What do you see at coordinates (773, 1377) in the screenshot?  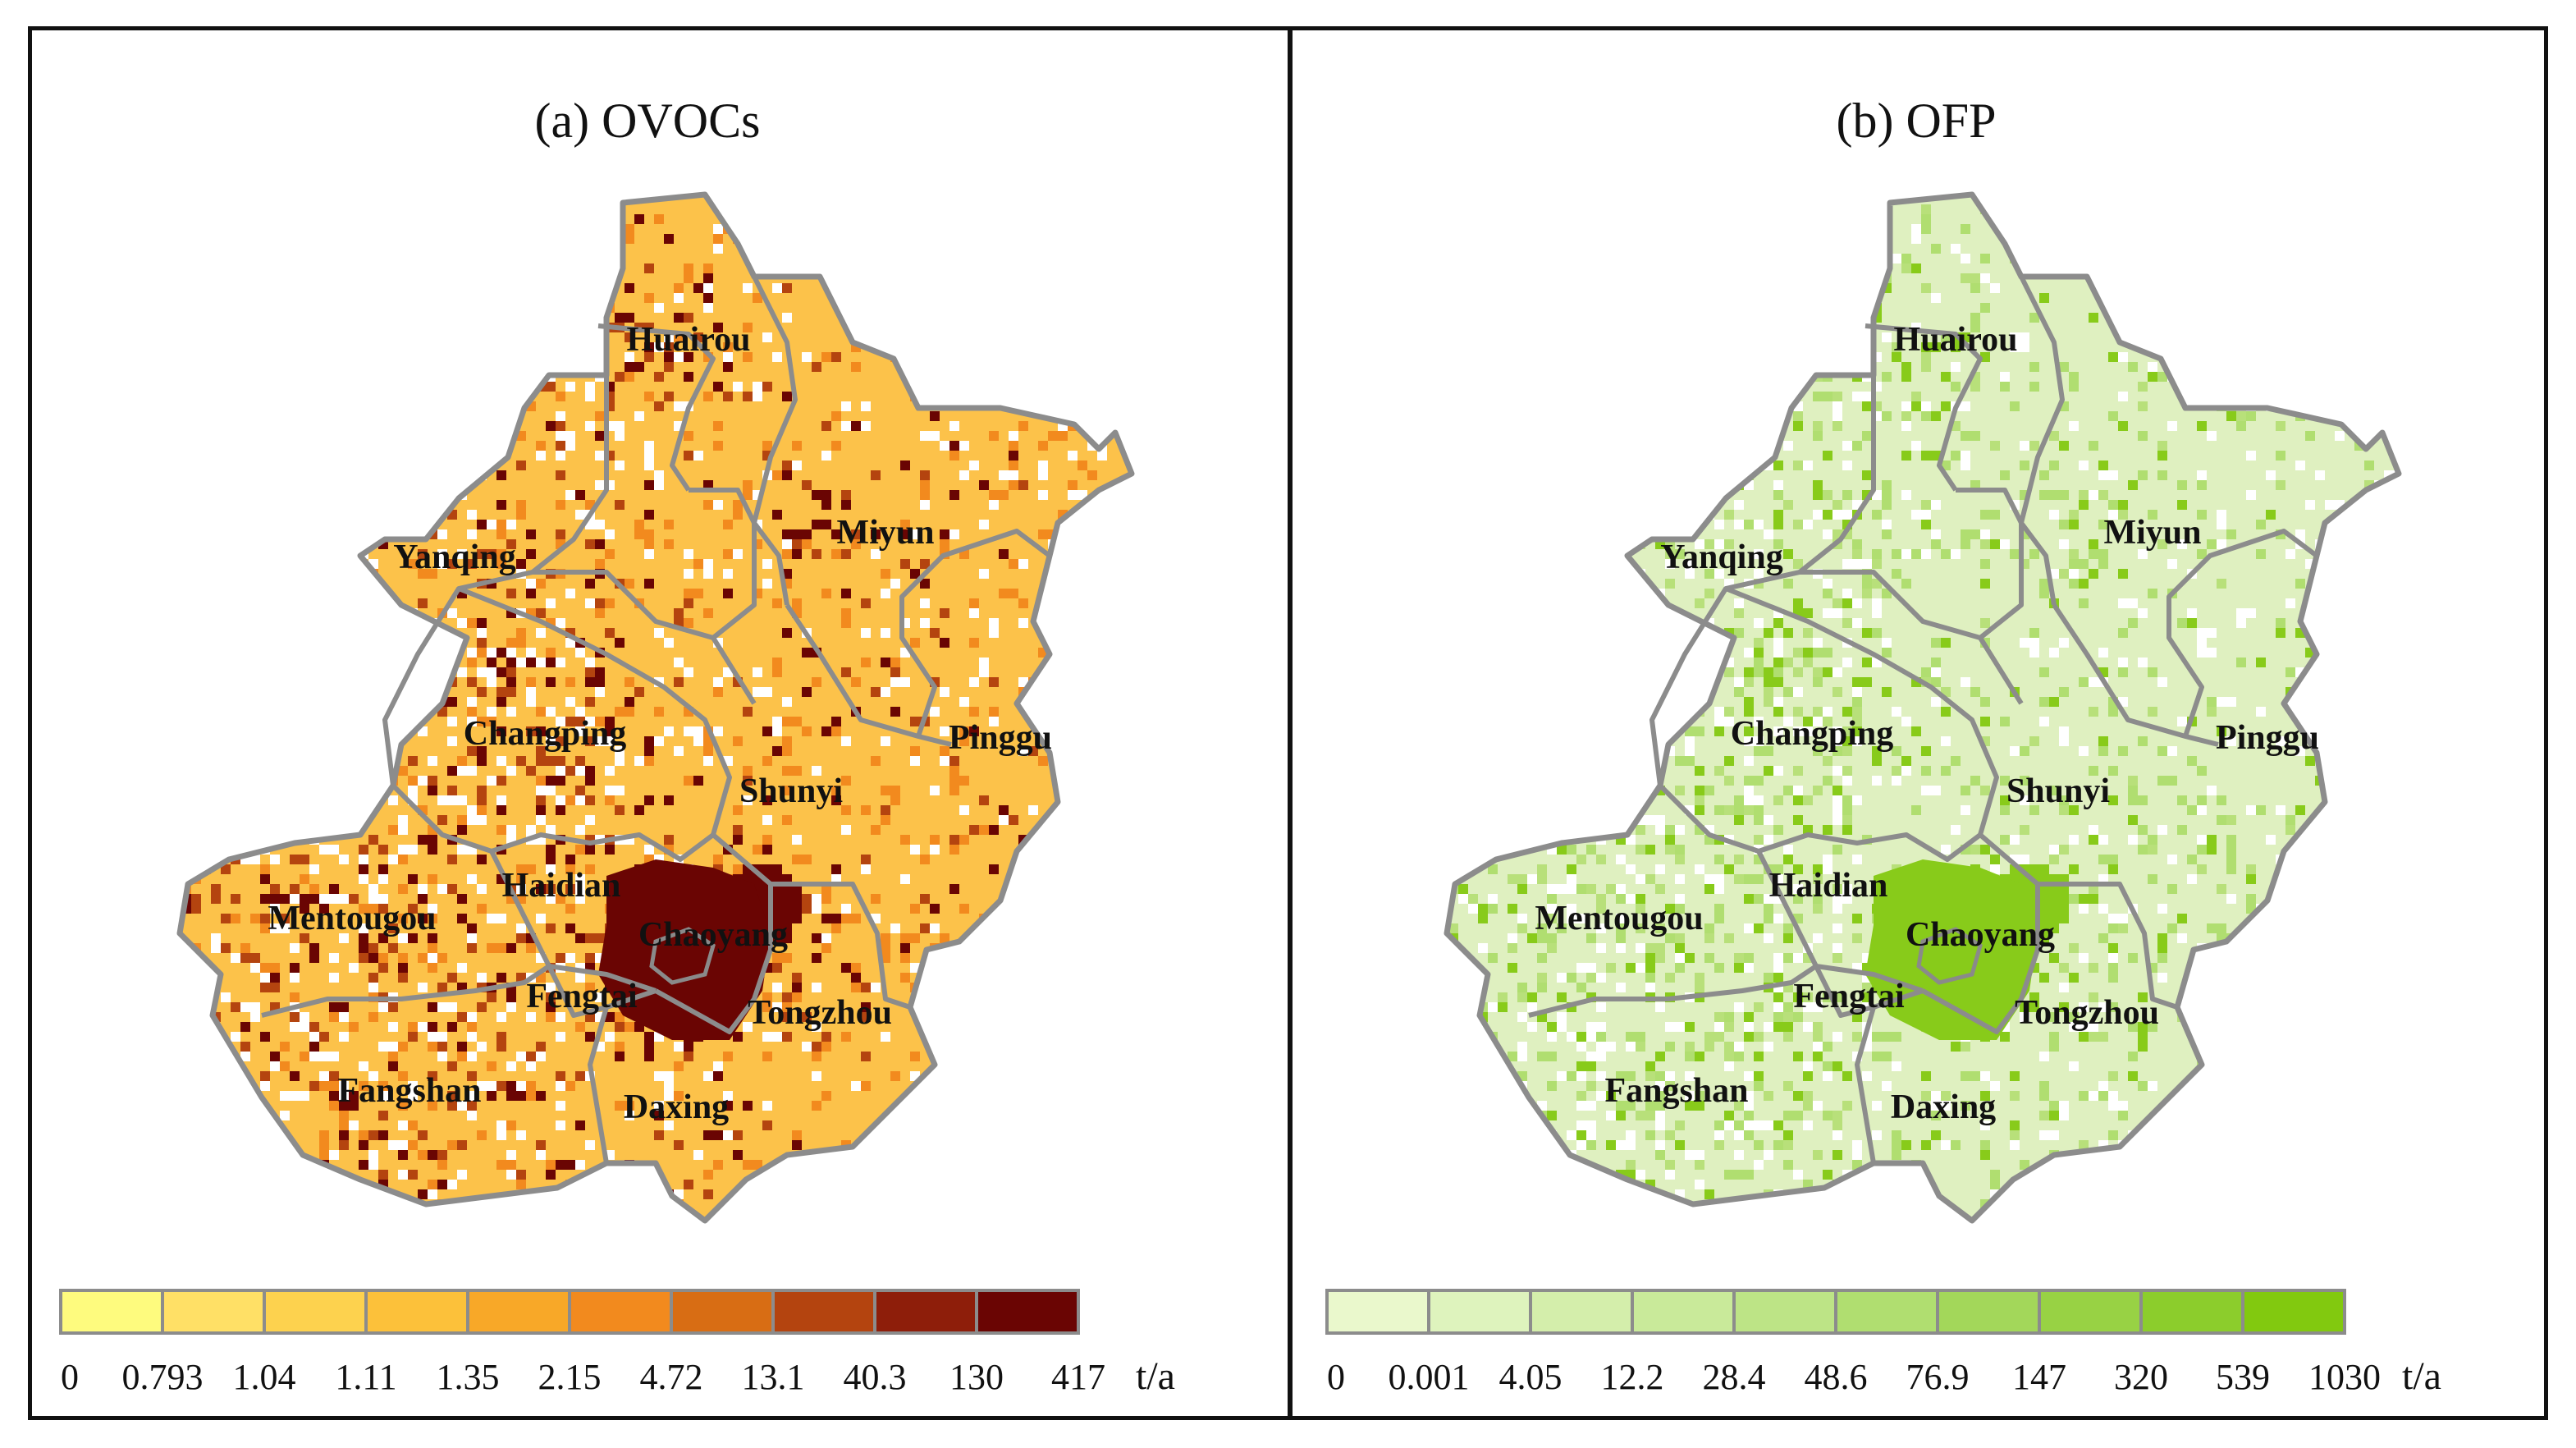 I see `legend-tick-label: 13.1` at bounding box center [773, 1377].